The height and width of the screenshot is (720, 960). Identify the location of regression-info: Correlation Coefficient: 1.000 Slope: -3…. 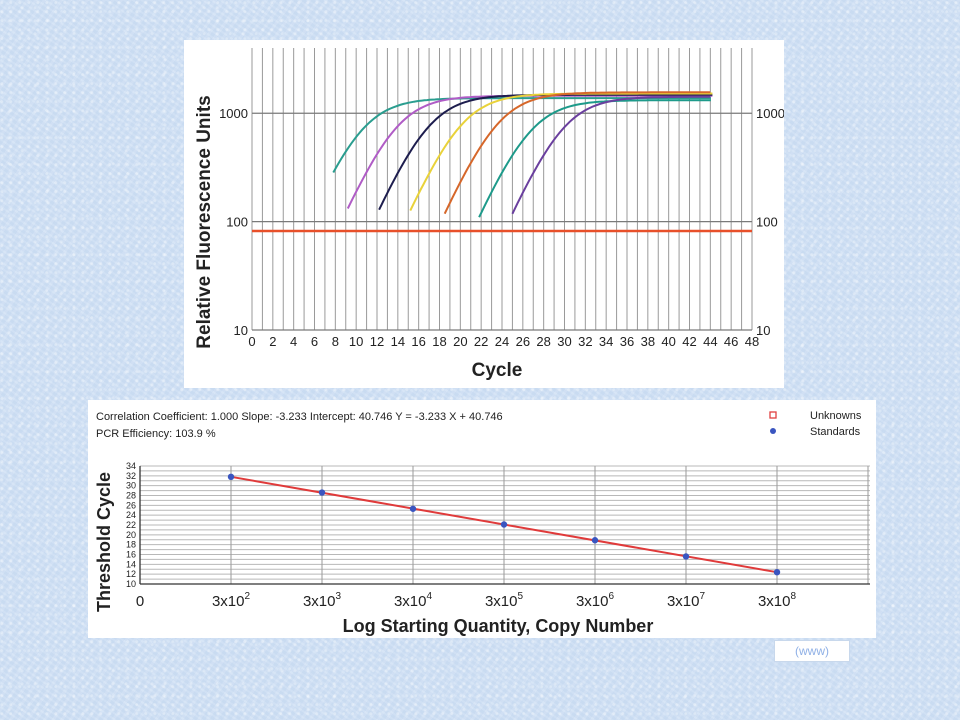
(299, 417).